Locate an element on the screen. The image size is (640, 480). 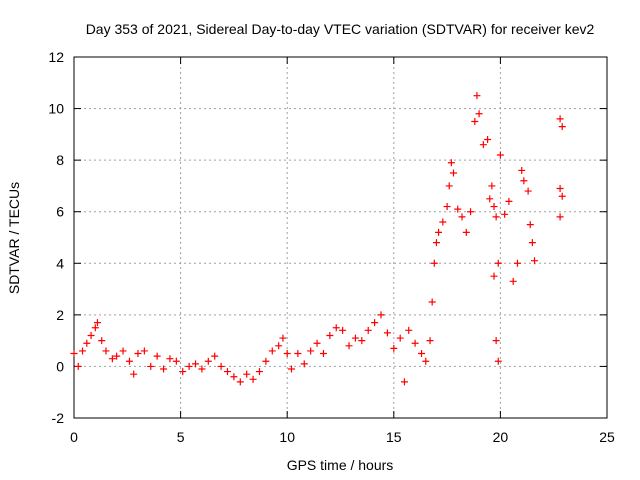
y-tick-label: 2 is located at coordinates (60, 315).